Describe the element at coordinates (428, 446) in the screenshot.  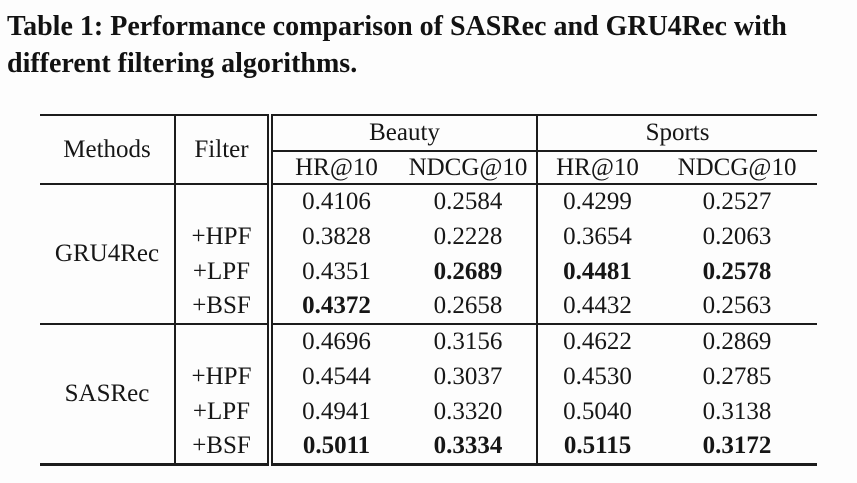
I see `table-row: +BSF 0.5011 0.3334 0.5115 0.3172` at that location.